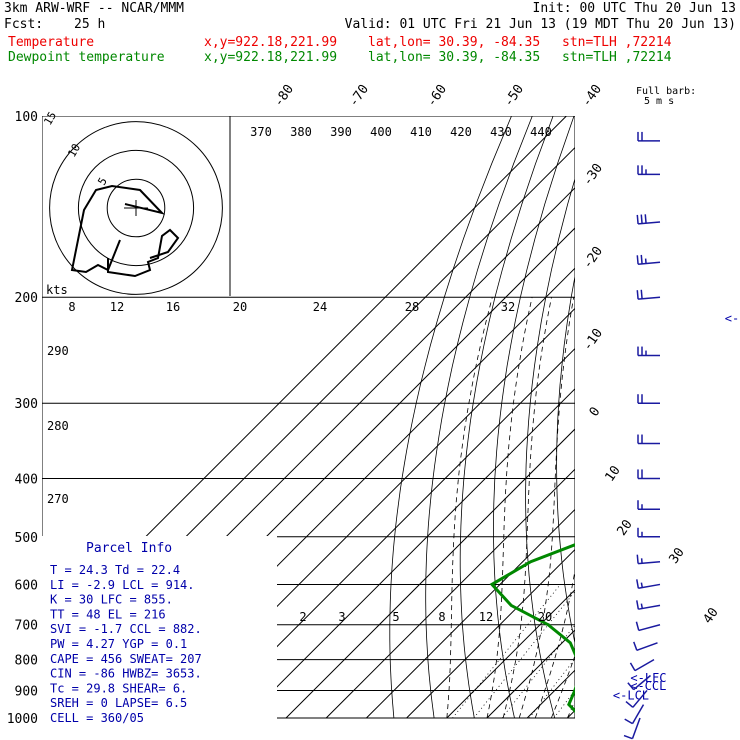  Describe the element at coordinates (595, 411) in the screenshot. I see `isotherm-tick-label: 0` at that location.